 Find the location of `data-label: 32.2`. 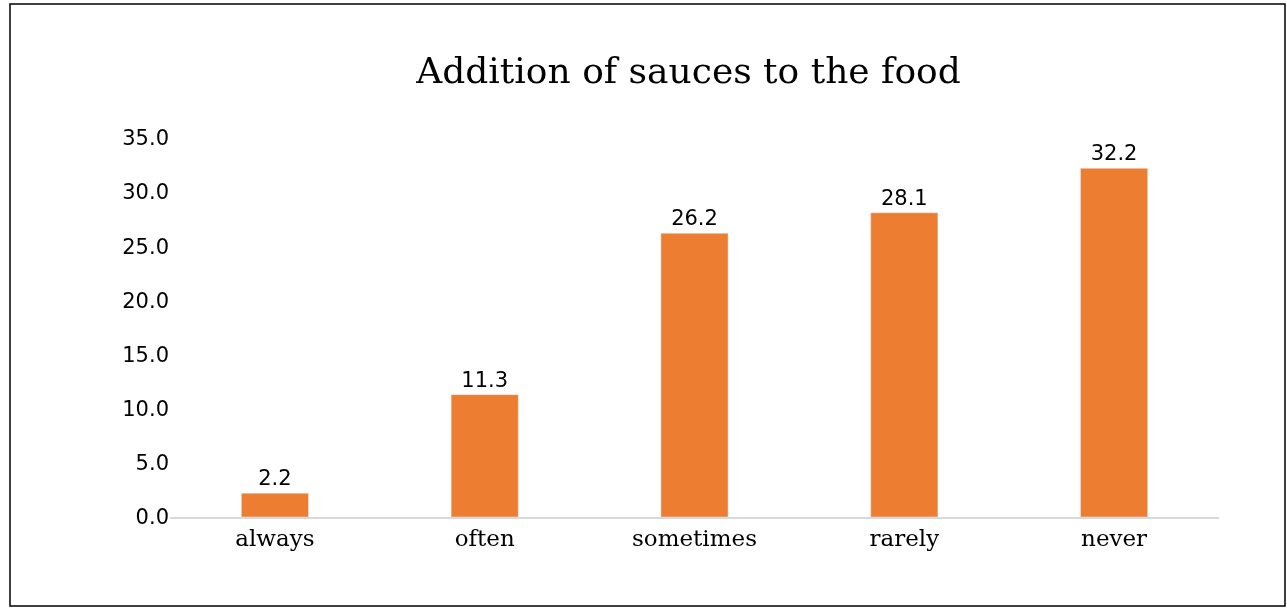

data-label: 32.2 is located at coordinates (1114, 153).